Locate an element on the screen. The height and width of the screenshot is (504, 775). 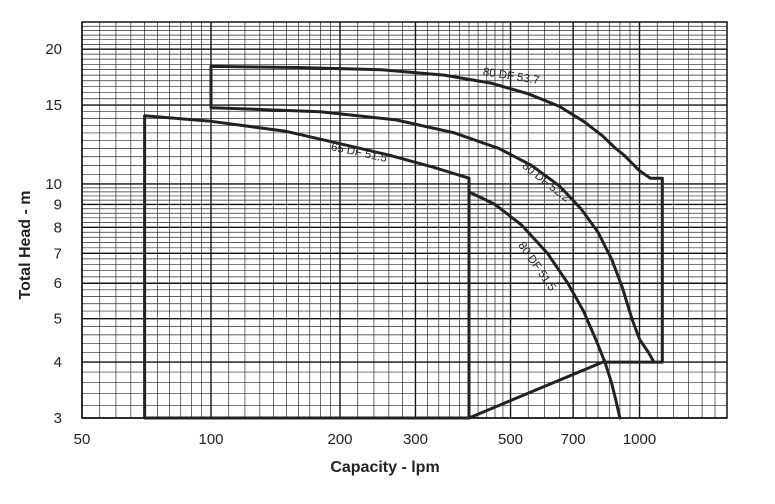
y-axis-title: Total Head - m is located at coordinates (25, 244).